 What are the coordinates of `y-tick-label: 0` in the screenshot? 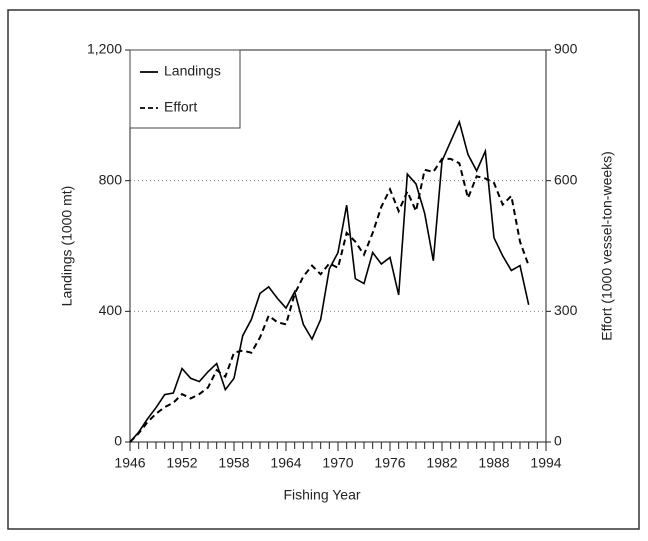 It's located at (118, 441).